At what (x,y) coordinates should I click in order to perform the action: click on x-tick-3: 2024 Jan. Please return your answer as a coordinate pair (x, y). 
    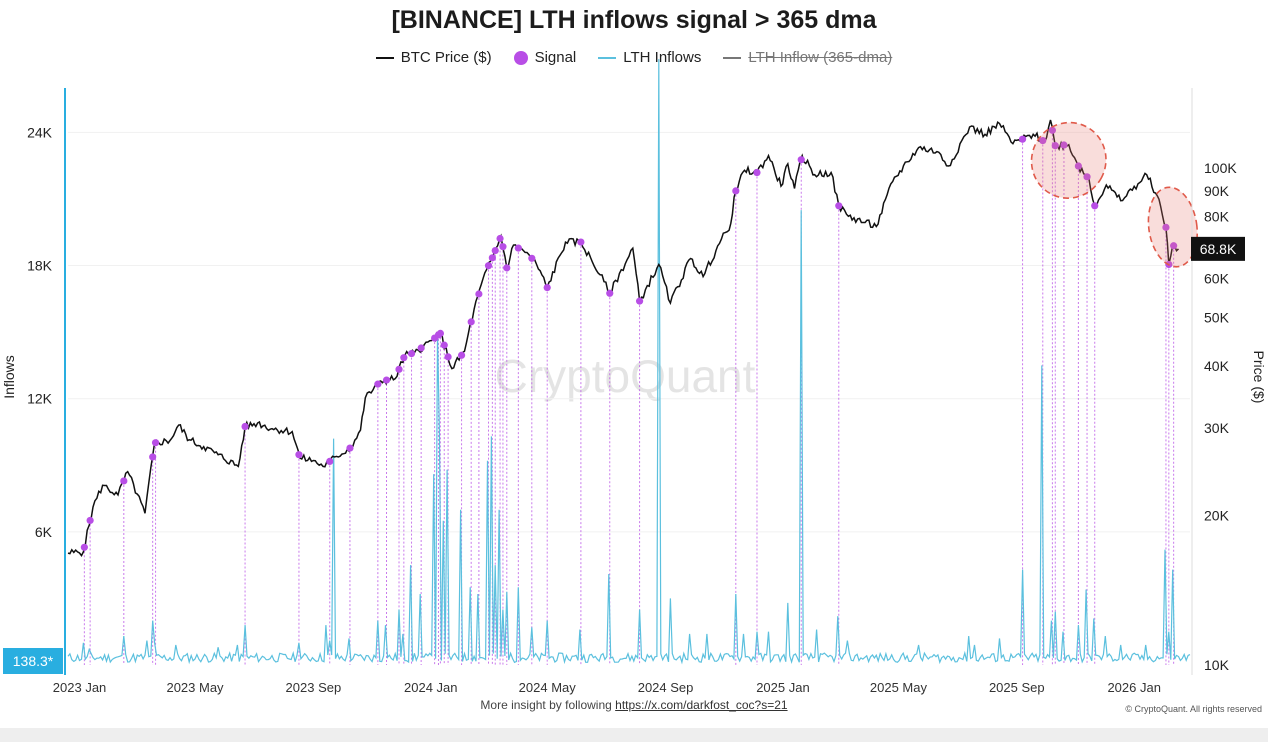
    Looking at the image, I should click on (431, 687).